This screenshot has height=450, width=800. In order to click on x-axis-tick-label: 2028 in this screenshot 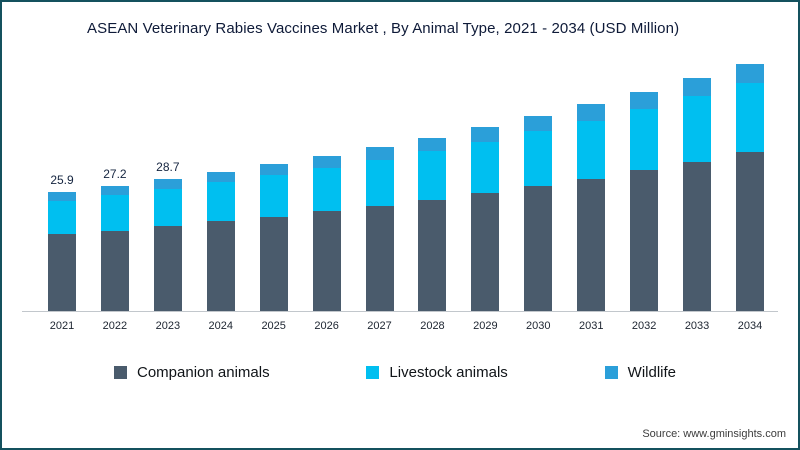, I will do `click(432, 326)`.